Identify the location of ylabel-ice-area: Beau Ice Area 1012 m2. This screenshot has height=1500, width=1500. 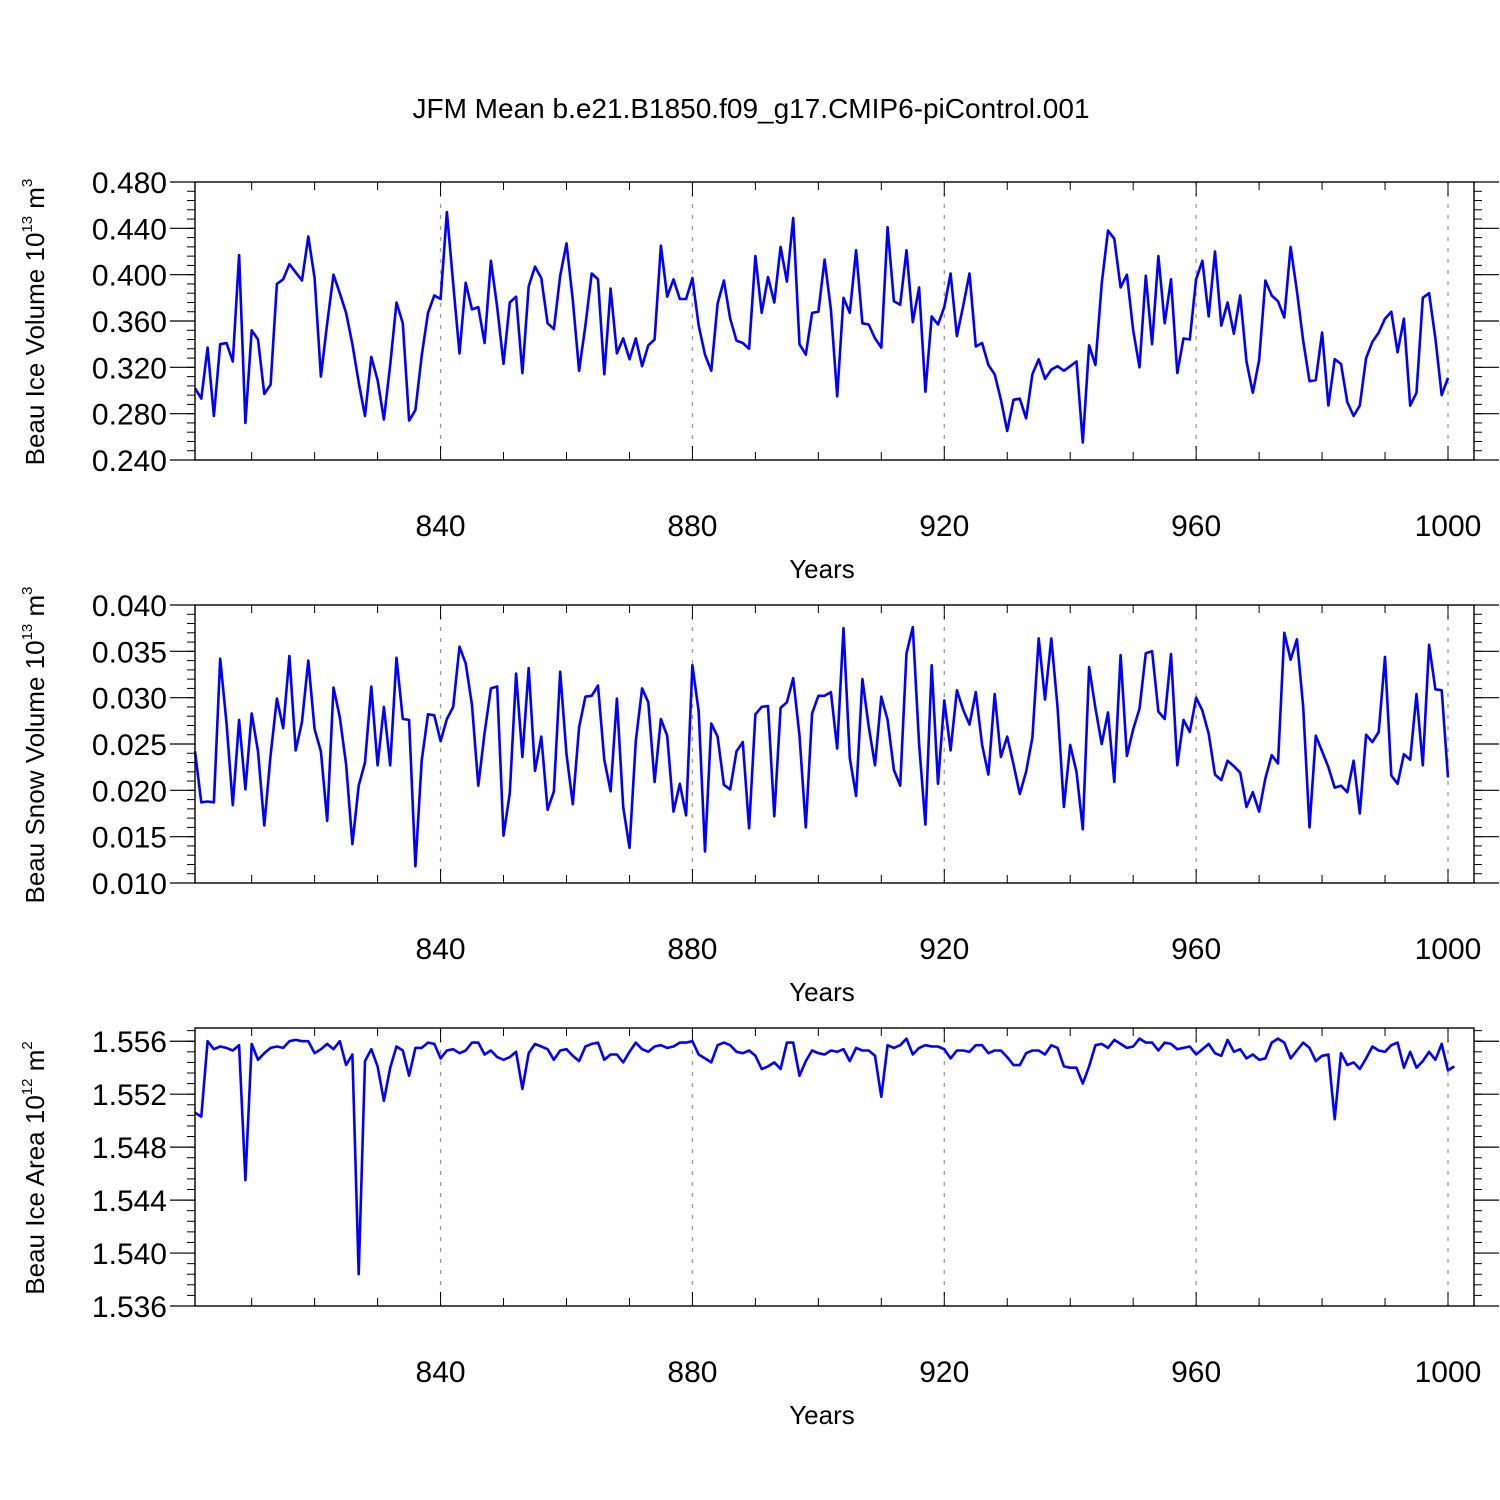
(34, 1167).